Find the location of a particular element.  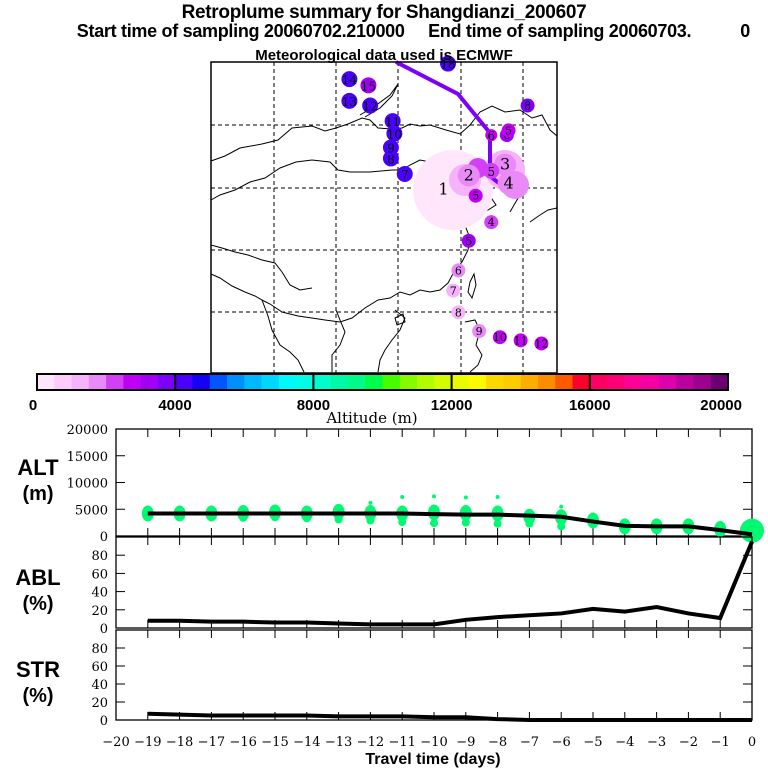

series-line-abl is located at coordinates (450, 583).